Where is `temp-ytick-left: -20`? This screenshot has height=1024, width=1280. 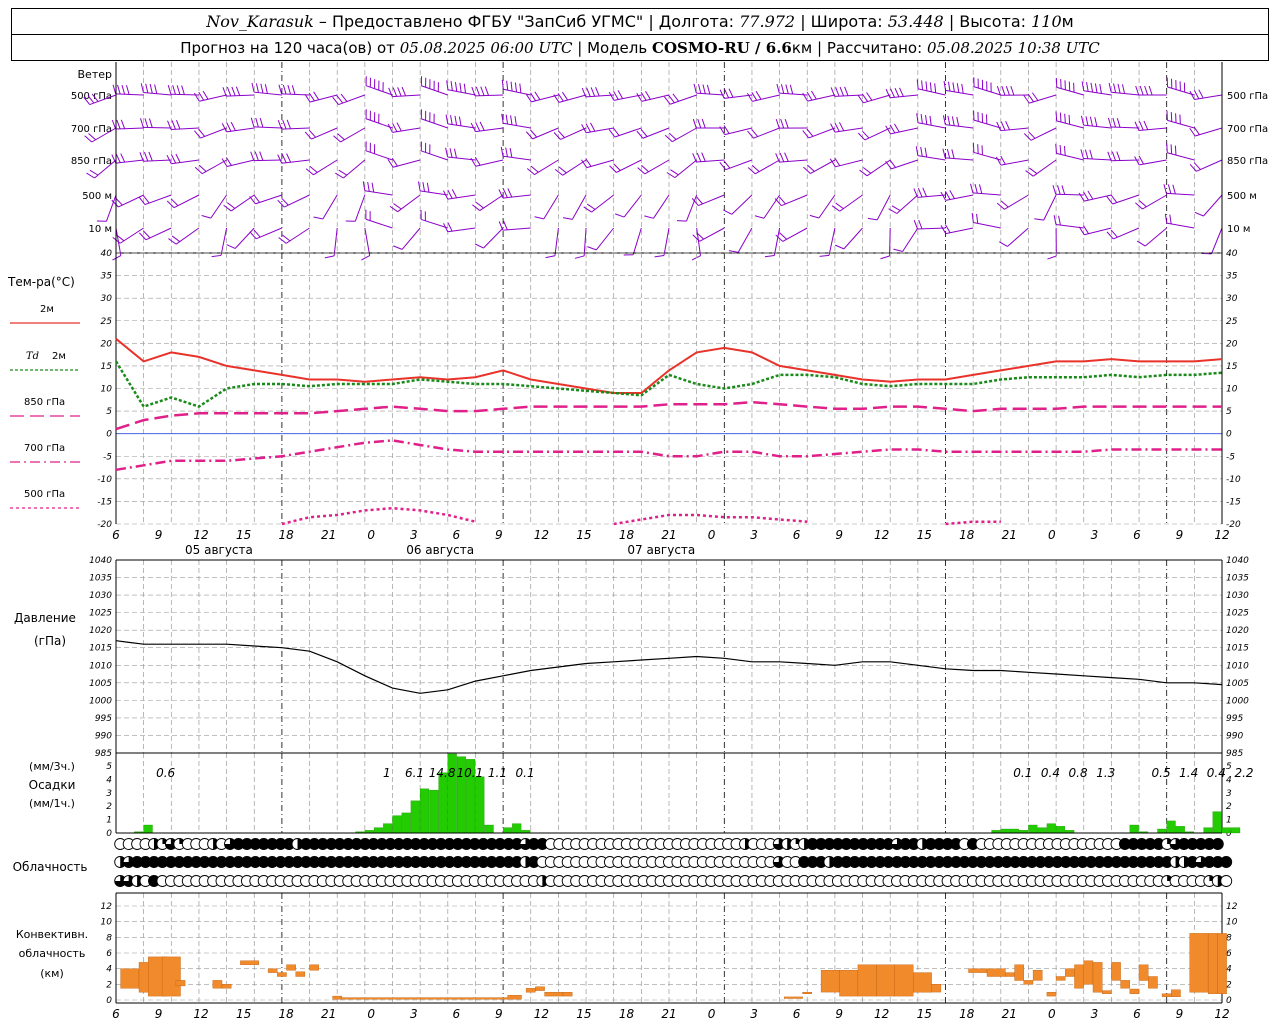 temp-ytick-left: -20 is located at coordinates (104, 525).